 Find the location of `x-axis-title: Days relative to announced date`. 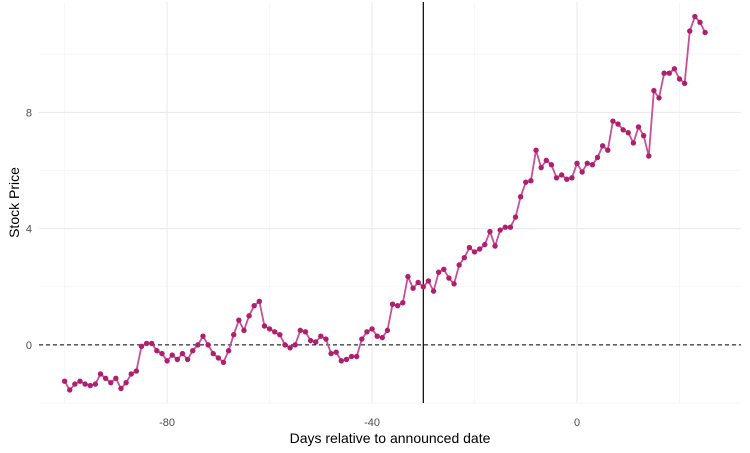

x-axis-title: Days relative to announced date is located at coordinates (390, 438).